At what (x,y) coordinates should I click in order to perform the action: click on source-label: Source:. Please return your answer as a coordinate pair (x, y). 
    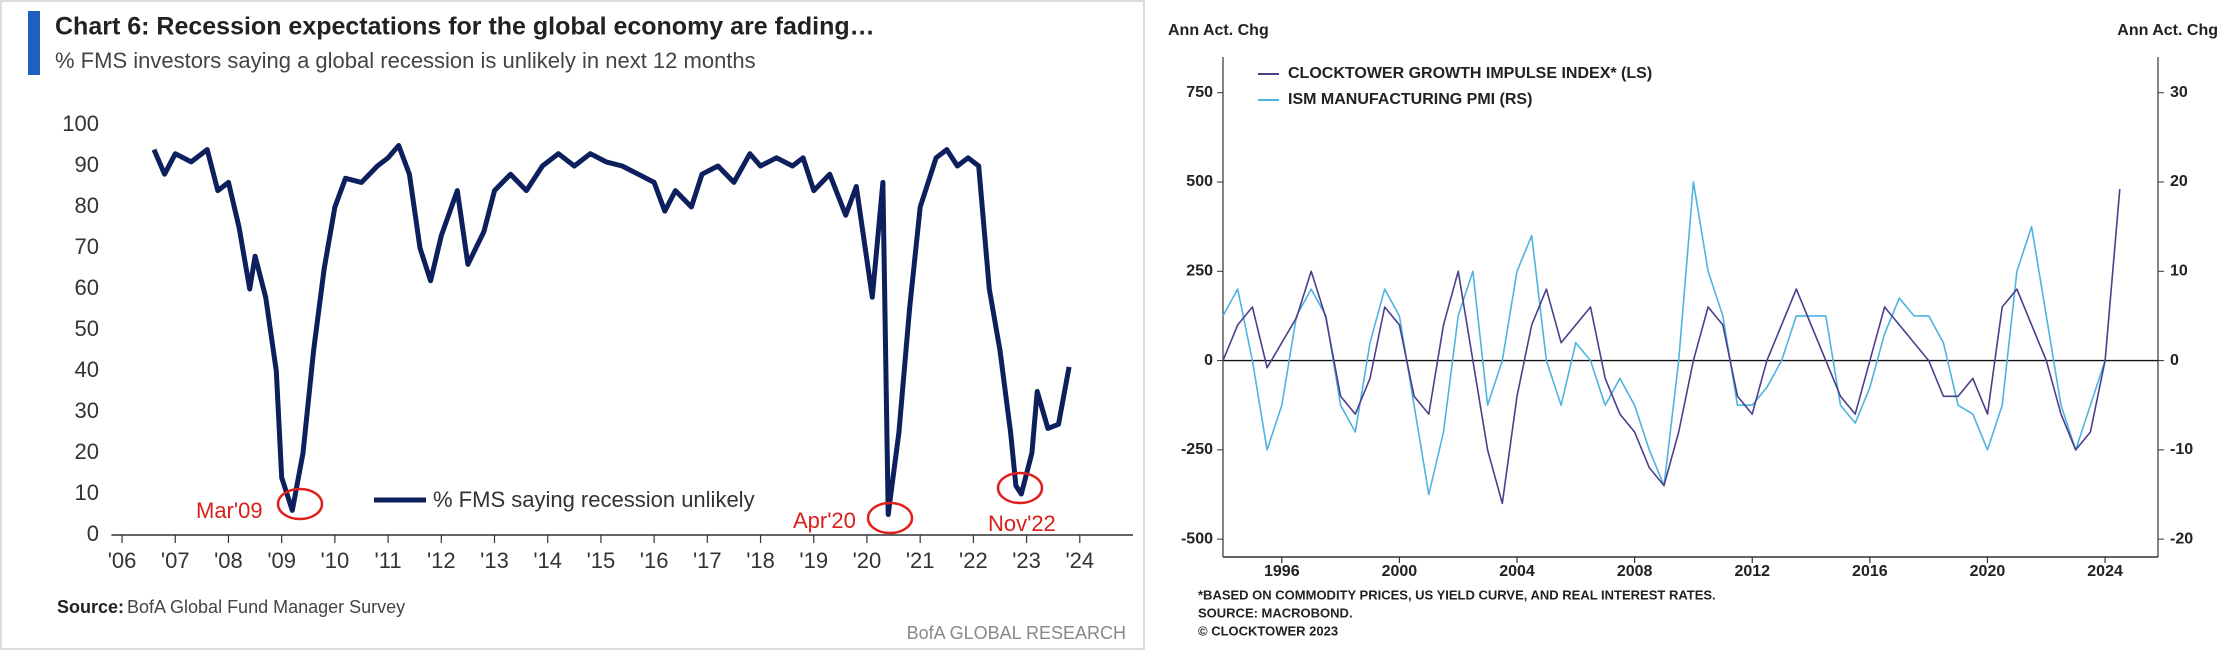
    Looking at the image, I should click on (90, 607).